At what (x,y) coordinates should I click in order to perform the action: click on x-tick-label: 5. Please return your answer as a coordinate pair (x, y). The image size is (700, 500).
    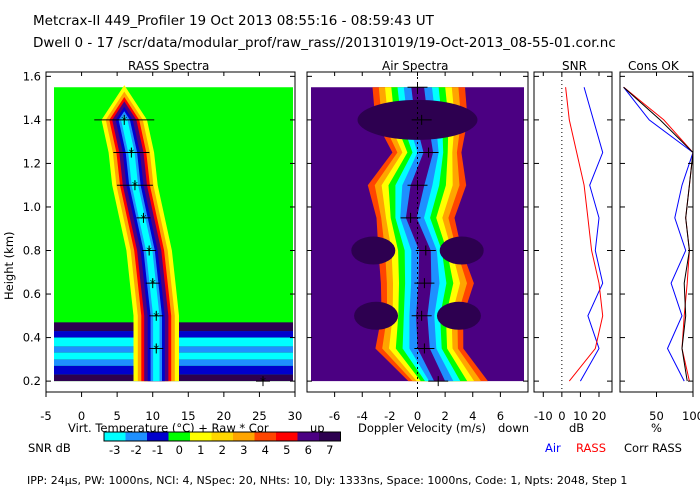
    Looking at the image, I should click on (116, 416).